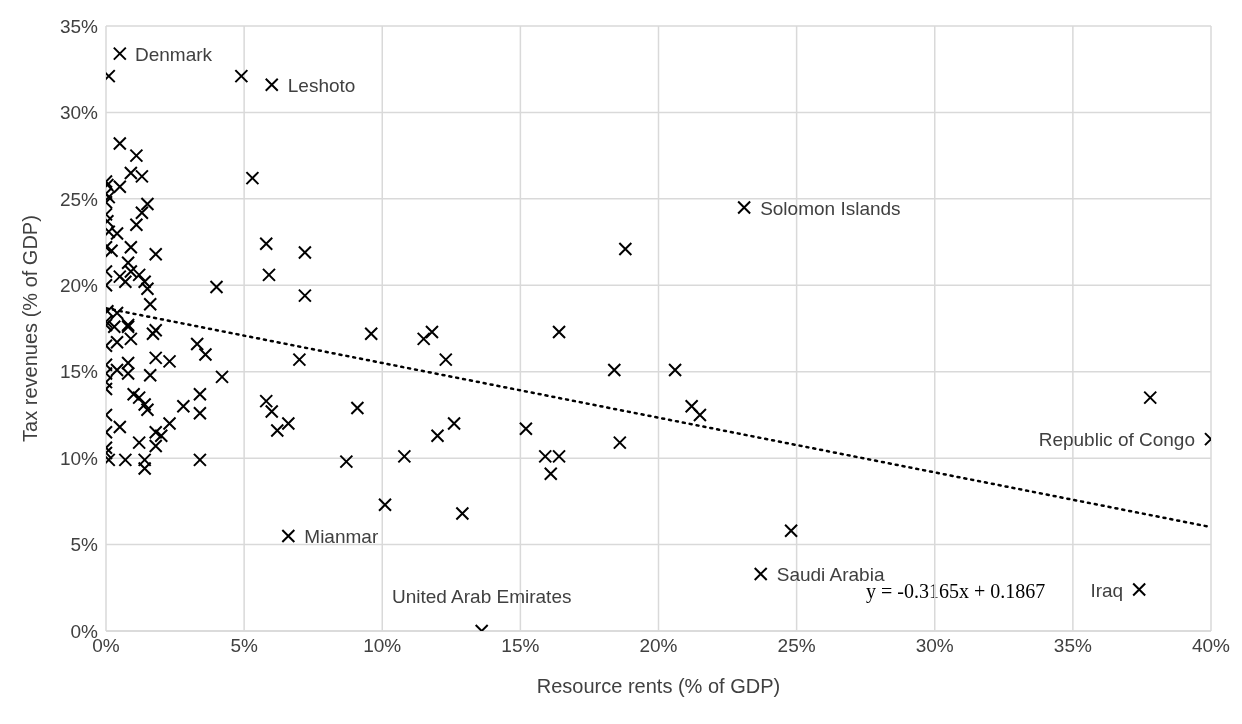  Describe the element at coordinates (658, 646) in the screenshot. I see `x-tick-label: 20%` at that location.